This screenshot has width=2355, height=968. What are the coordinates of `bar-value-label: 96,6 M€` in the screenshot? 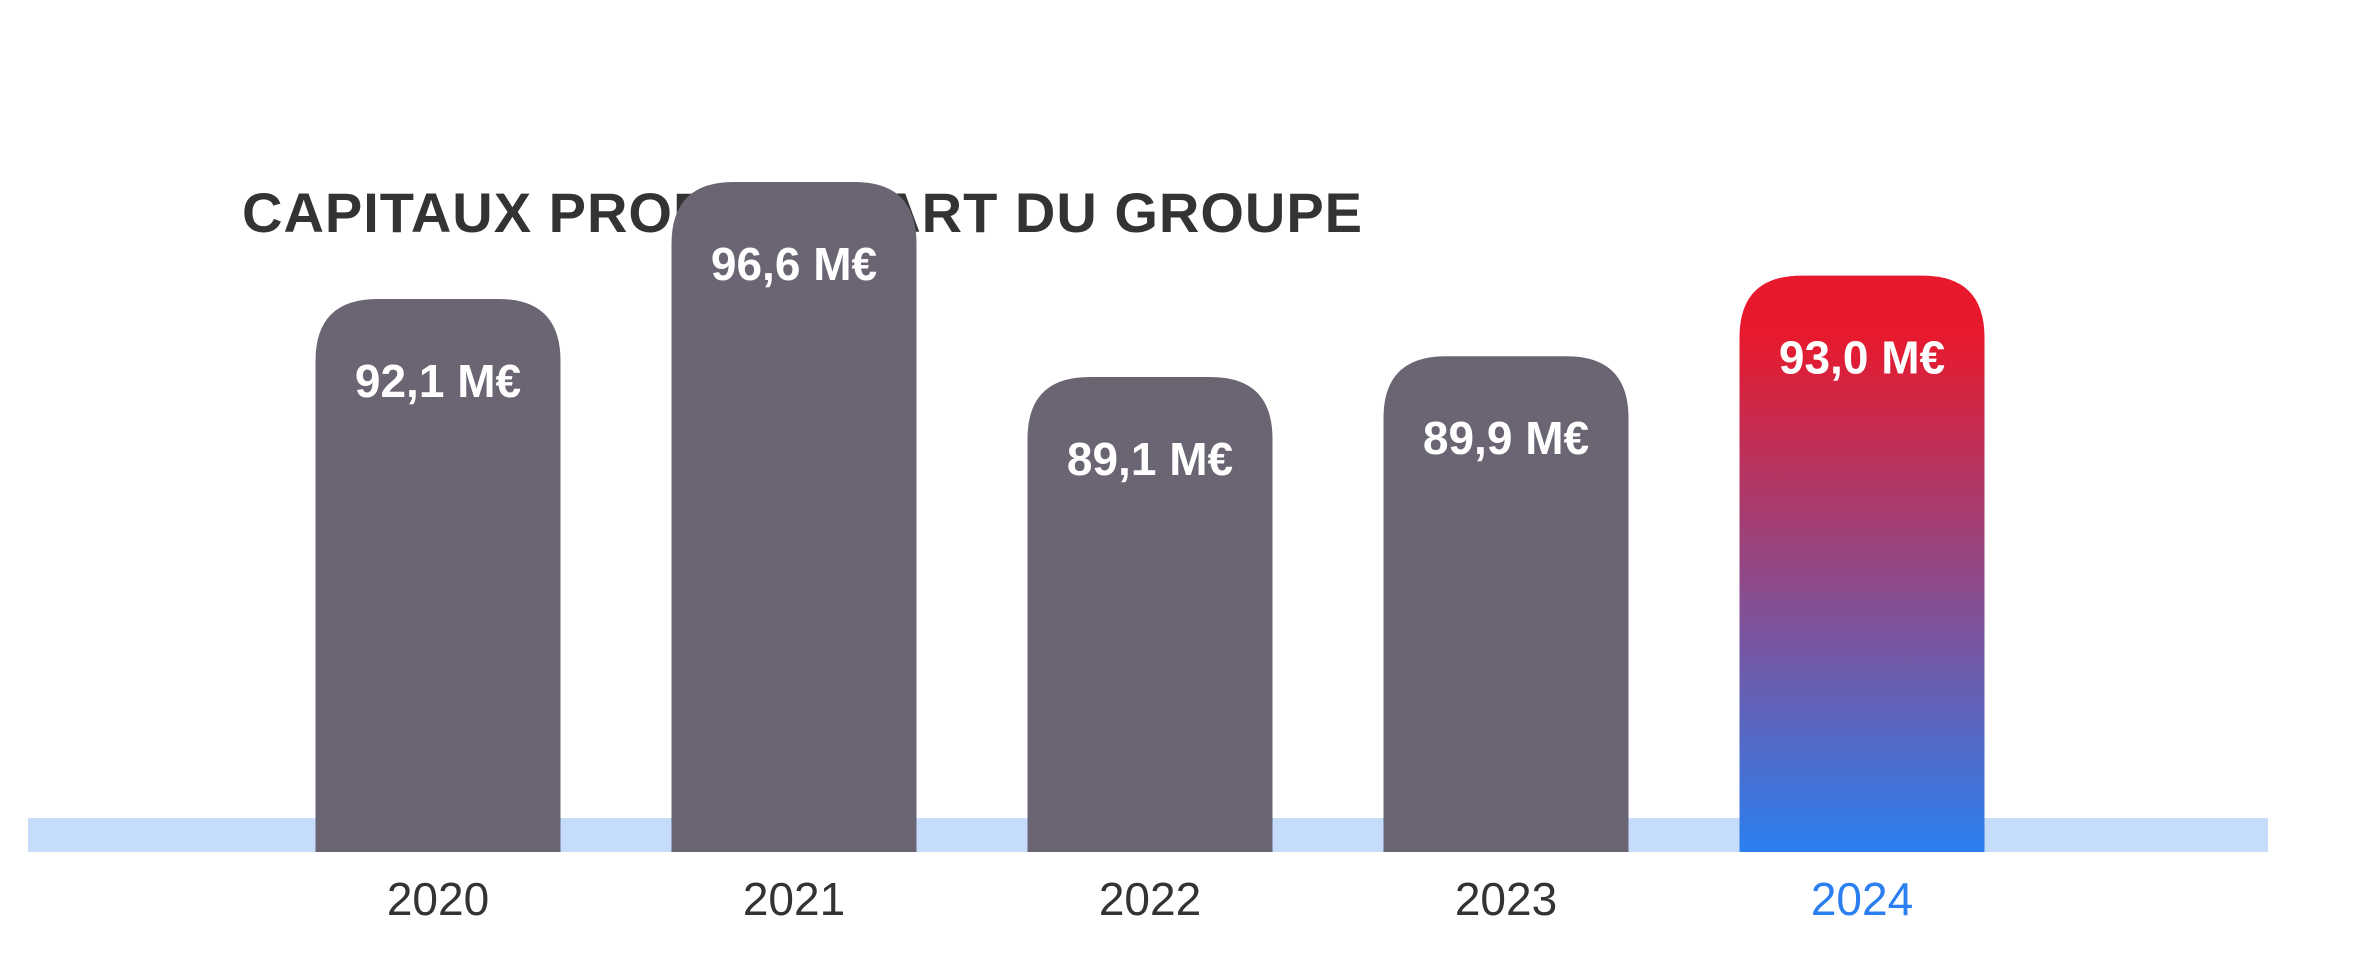 It's located at (794, 264).